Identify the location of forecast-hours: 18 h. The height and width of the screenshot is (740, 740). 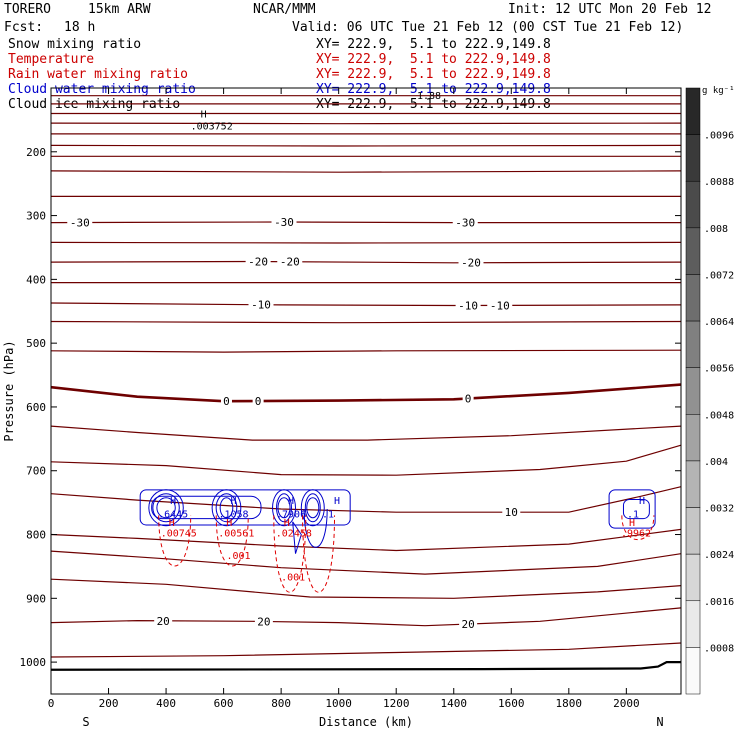
(80, 27).